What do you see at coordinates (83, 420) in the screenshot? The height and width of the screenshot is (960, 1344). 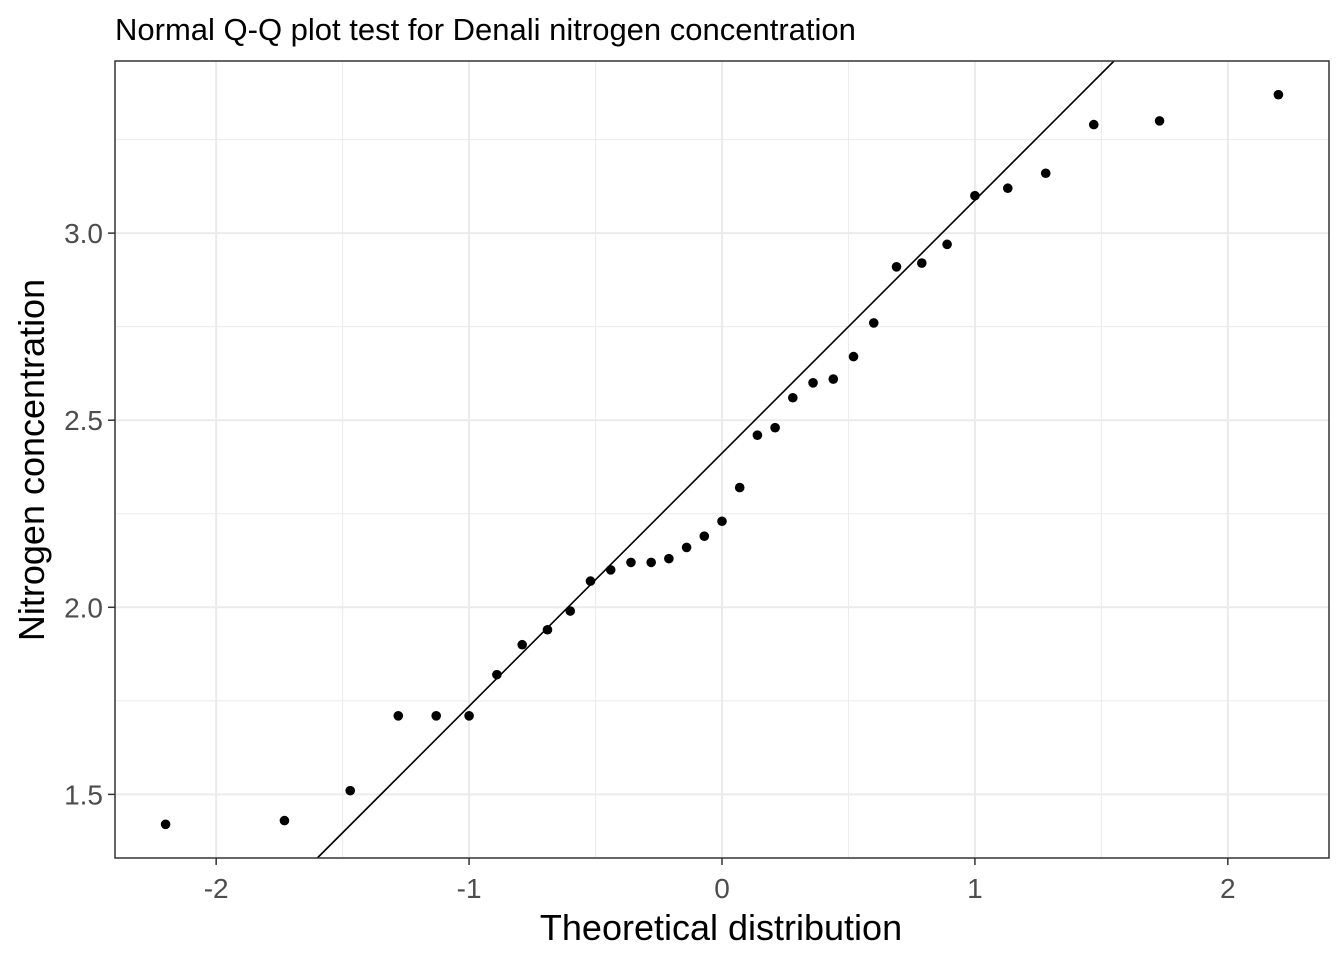 I see `y-tick-label: 2.5` at bounding box center [83, 420].